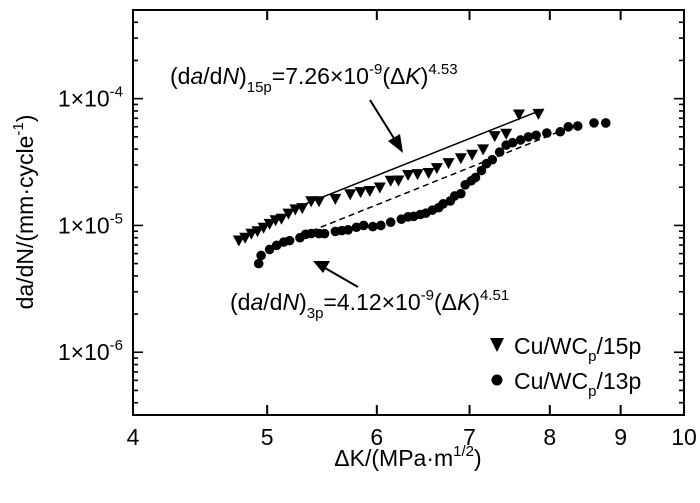 This screenshot has width=700, height=503. Describe the element at coordinates (549, 437) in the screenshot. I see `x-tick-label: 8` at that location.